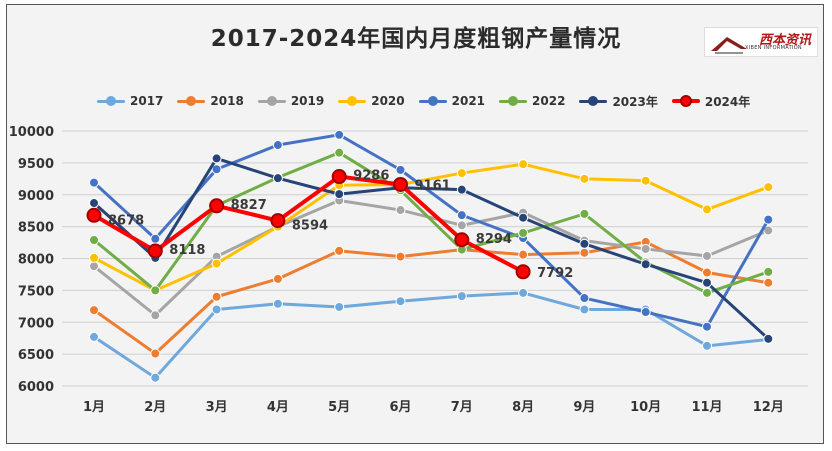 The image size is (832, 451). What do you see at coordinates (494, 239) in the screenshot?
I see `data-label: 8294` at bounding box center [494, 239].